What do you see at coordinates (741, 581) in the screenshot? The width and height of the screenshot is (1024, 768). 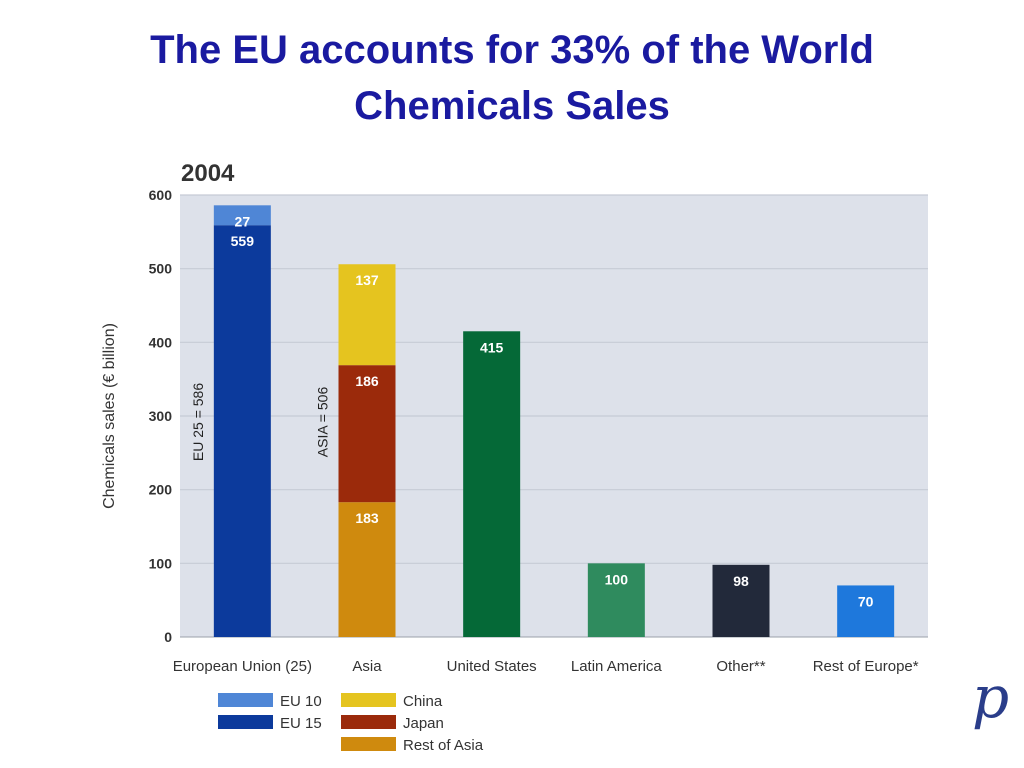 I see `data-label: 98` at bounding box center [741, 581].